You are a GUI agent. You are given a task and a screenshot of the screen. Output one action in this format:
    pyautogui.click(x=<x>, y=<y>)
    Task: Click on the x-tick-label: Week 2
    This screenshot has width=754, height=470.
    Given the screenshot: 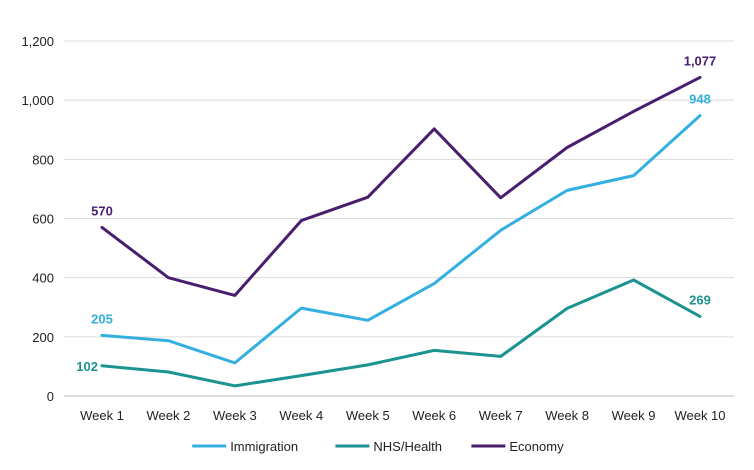 What is the action you would take?
    pyautogui.click(x=169, y=415)
    